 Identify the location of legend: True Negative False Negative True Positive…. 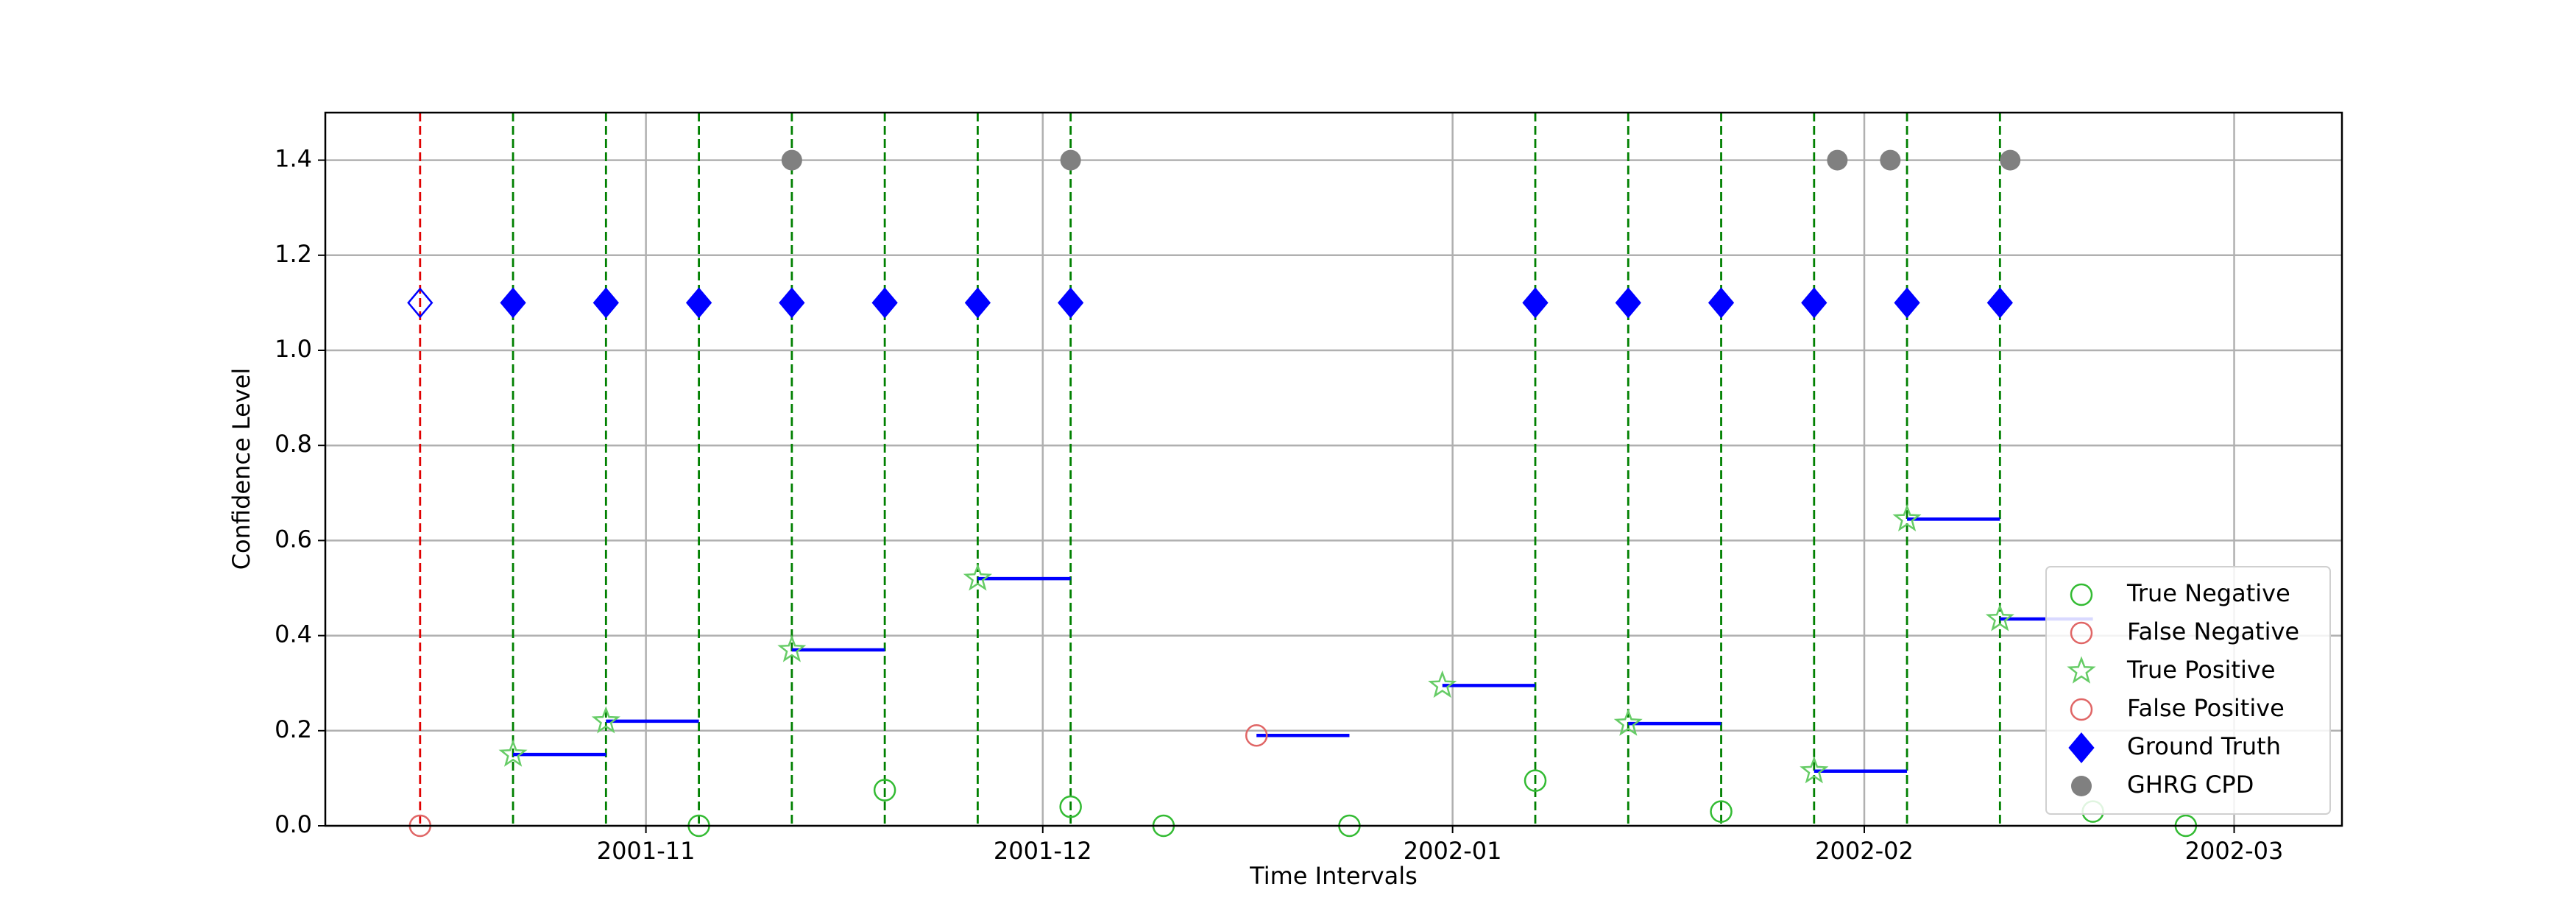
(2188, 690).